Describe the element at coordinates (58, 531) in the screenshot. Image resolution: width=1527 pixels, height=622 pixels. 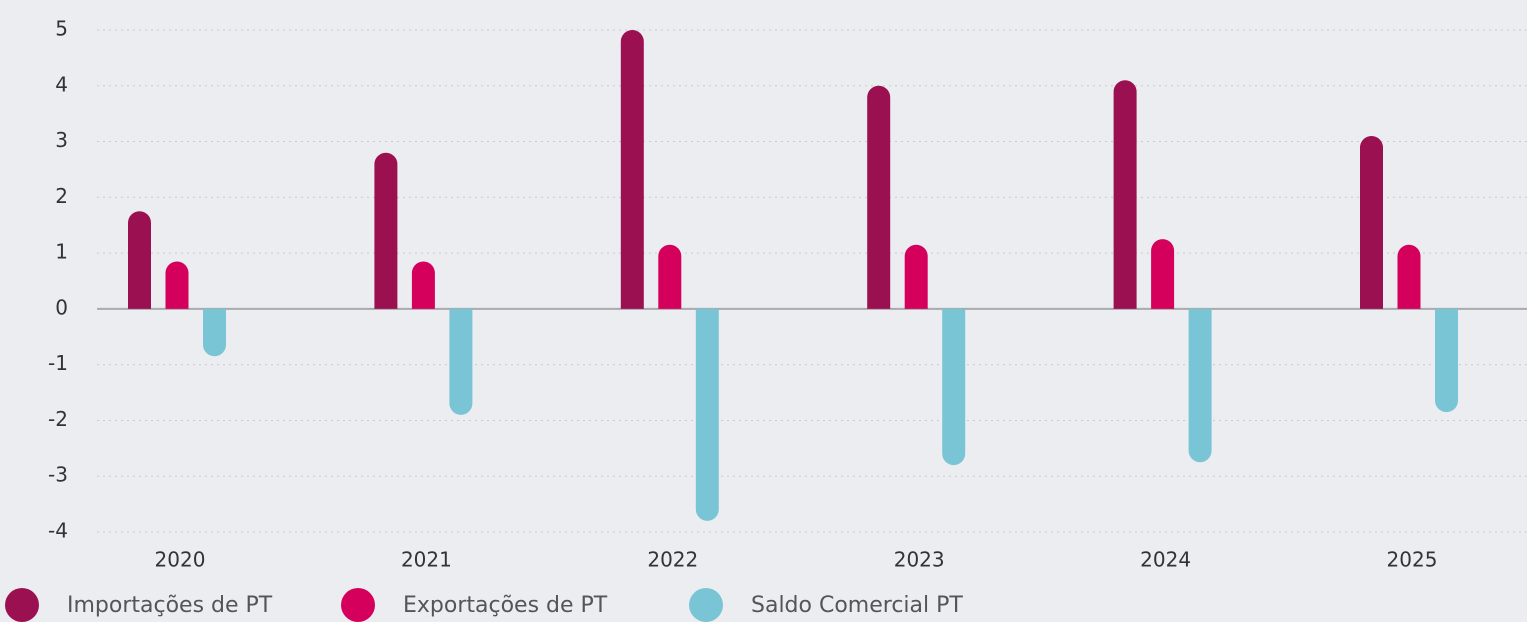
I see `y-tick-label: -4` at that location.